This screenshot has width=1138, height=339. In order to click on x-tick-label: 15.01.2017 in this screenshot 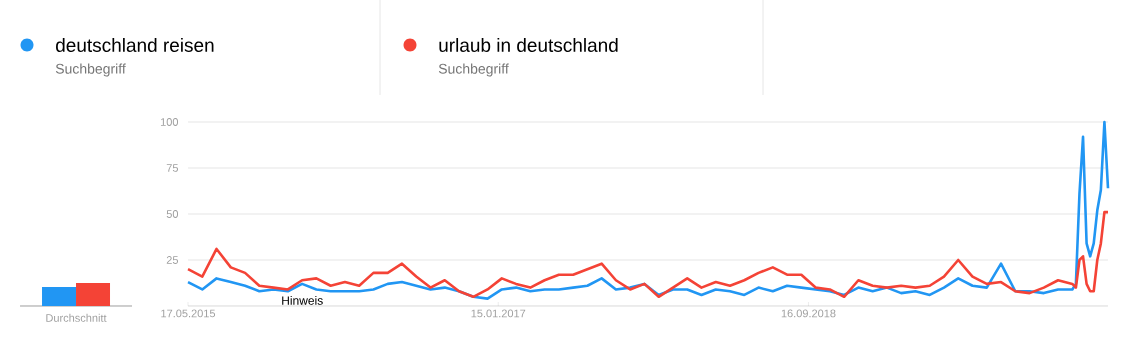, I will do `click(498, 313)`.